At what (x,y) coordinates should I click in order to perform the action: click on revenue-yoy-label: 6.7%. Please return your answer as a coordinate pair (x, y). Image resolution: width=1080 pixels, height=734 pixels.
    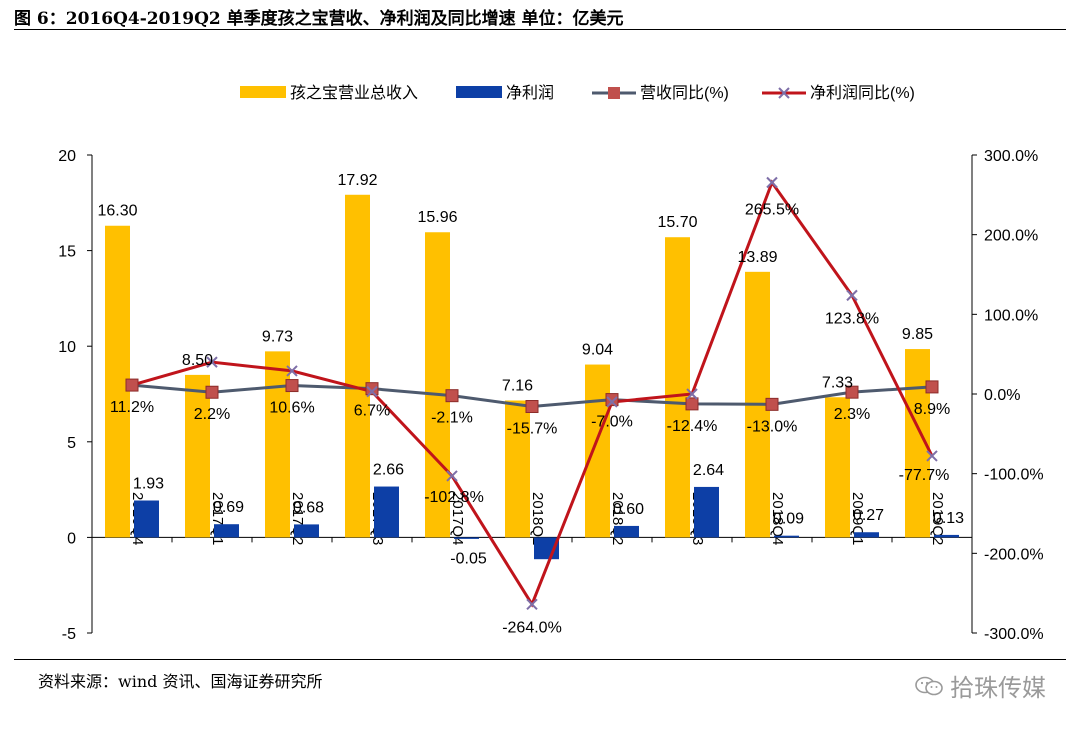
    Looking at the image, I should click on (372, 411).